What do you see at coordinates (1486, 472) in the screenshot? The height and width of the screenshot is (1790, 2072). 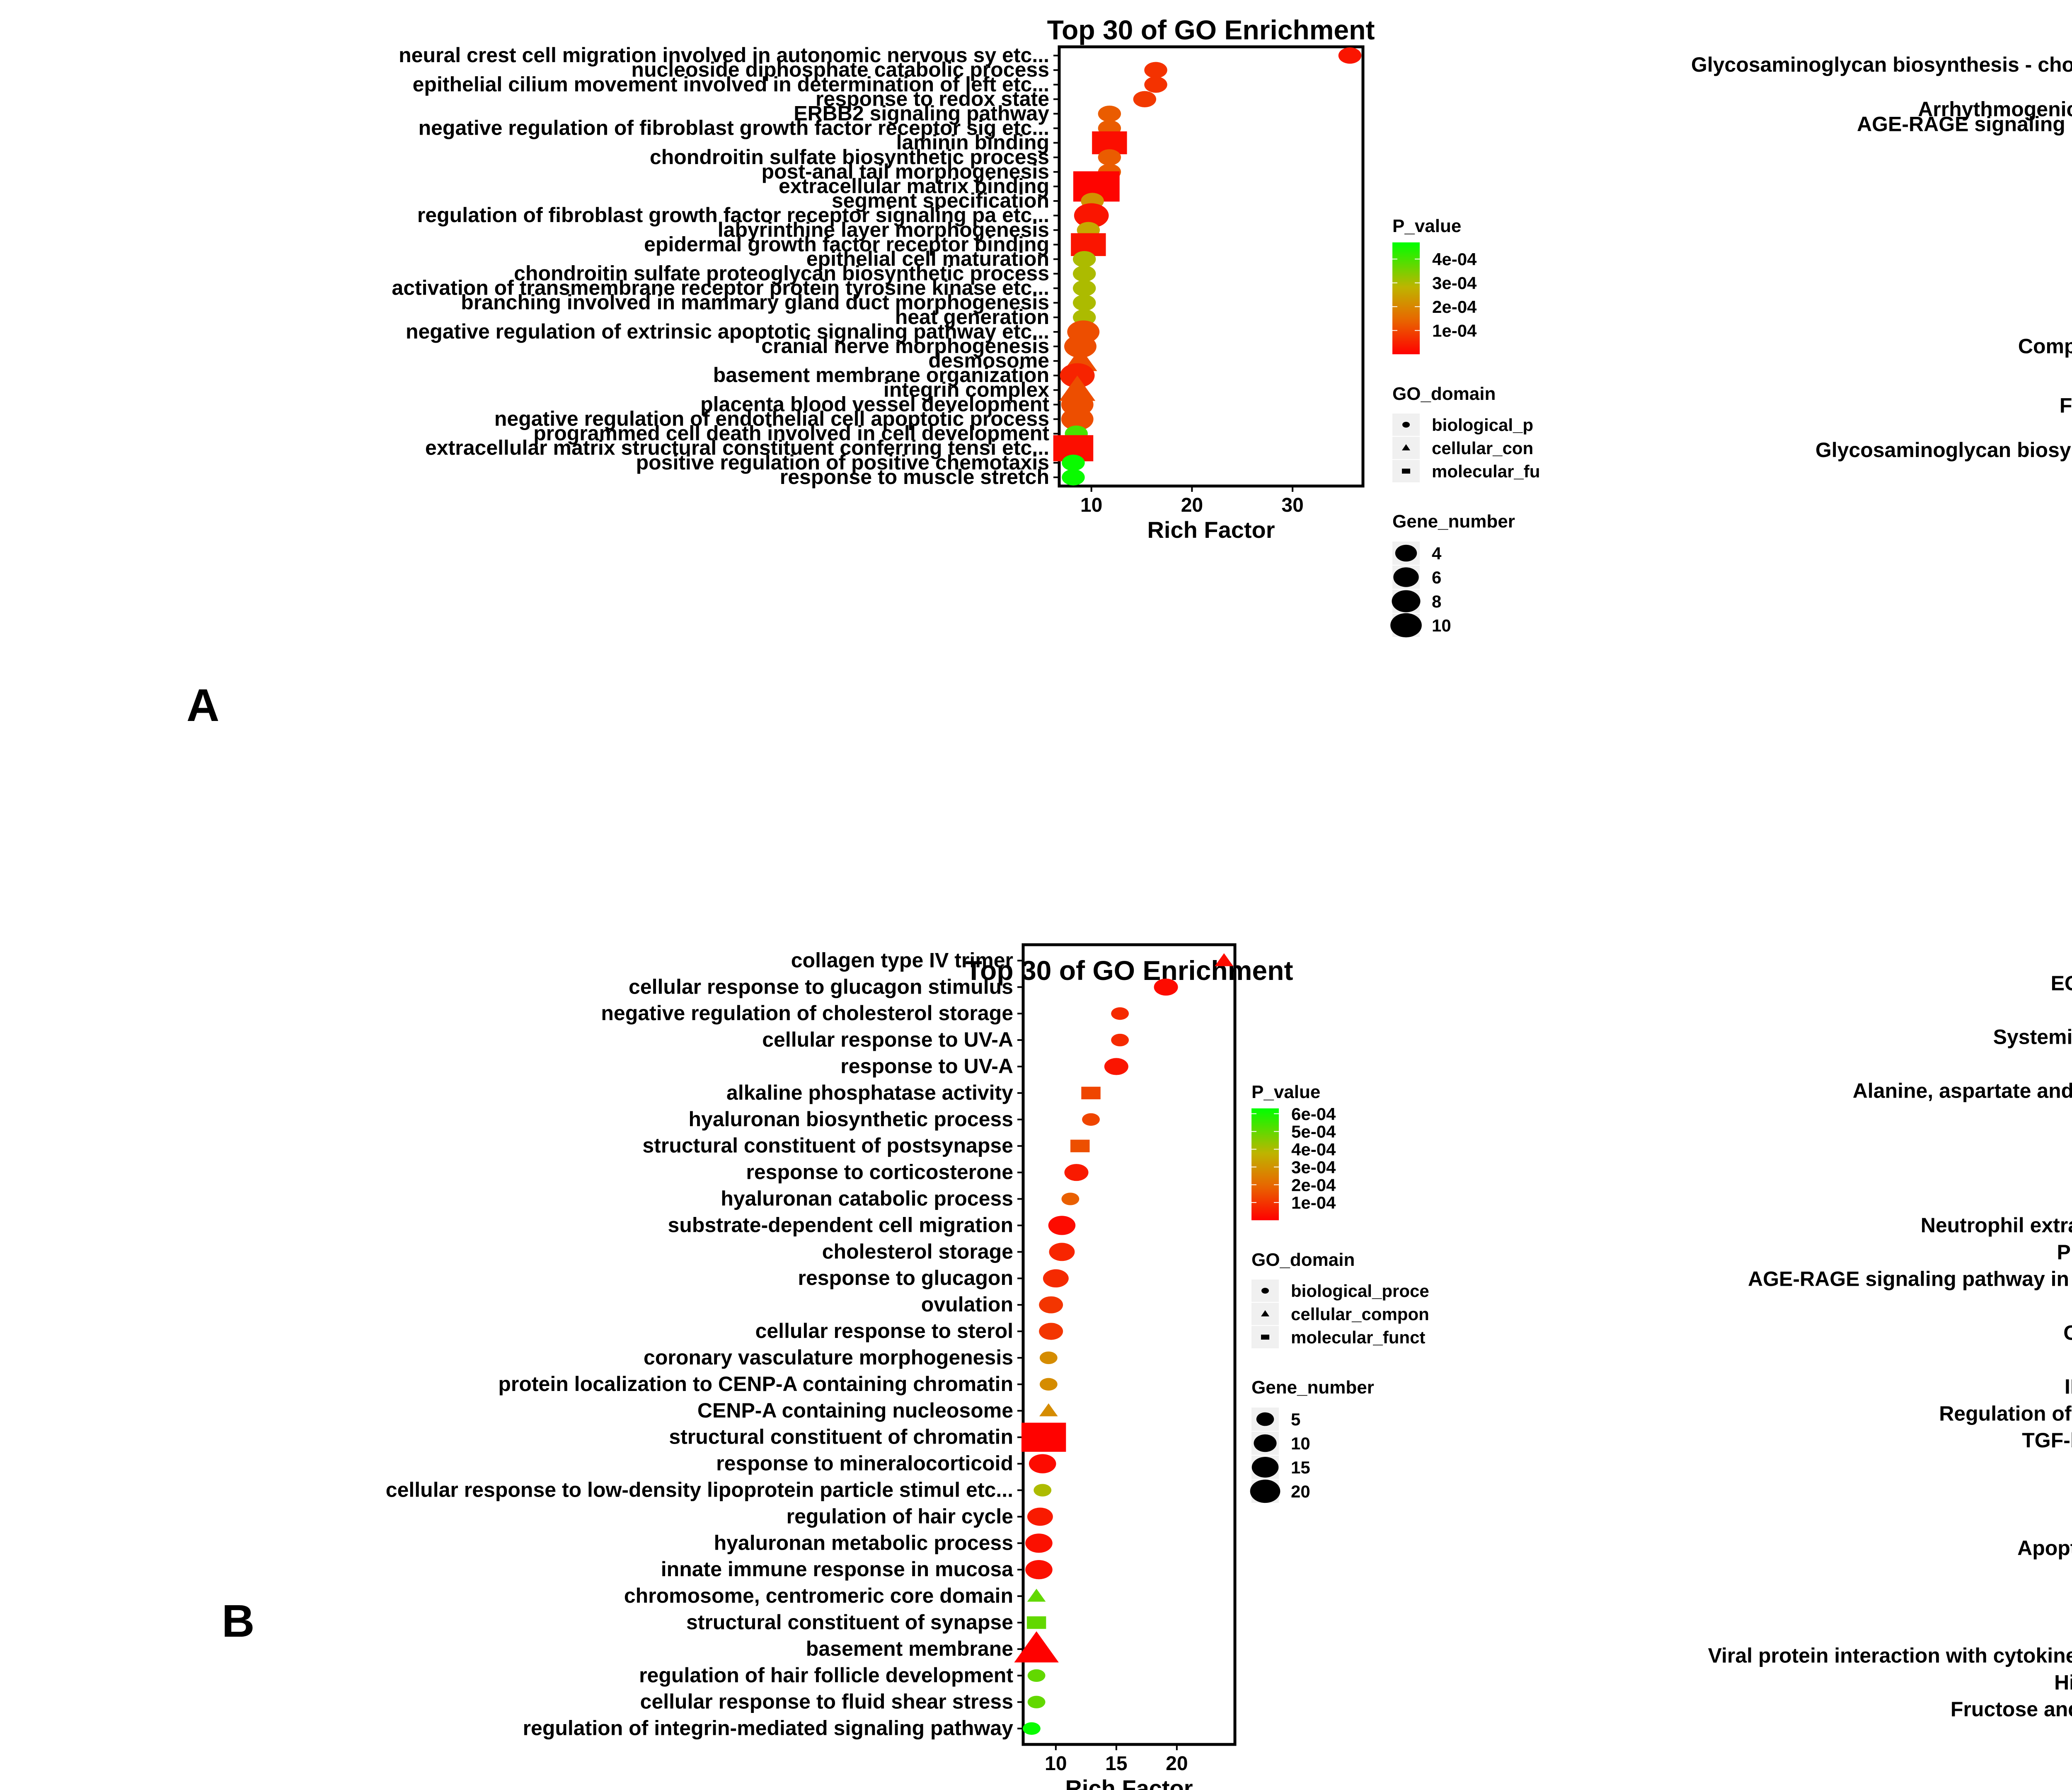 I see `shape-legend-label: molecular_fu` at bounding box center [1486, 472].